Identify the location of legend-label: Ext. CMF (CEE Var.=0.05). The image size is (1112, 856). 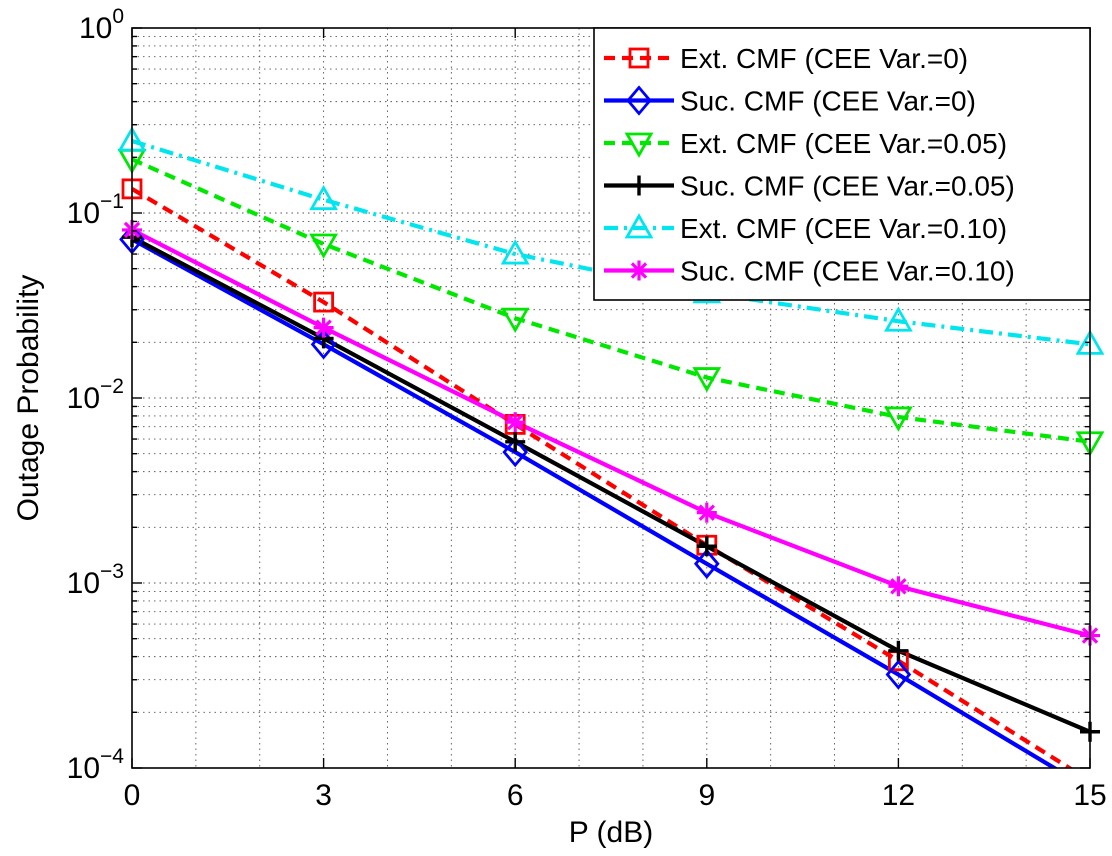
(843, 143).